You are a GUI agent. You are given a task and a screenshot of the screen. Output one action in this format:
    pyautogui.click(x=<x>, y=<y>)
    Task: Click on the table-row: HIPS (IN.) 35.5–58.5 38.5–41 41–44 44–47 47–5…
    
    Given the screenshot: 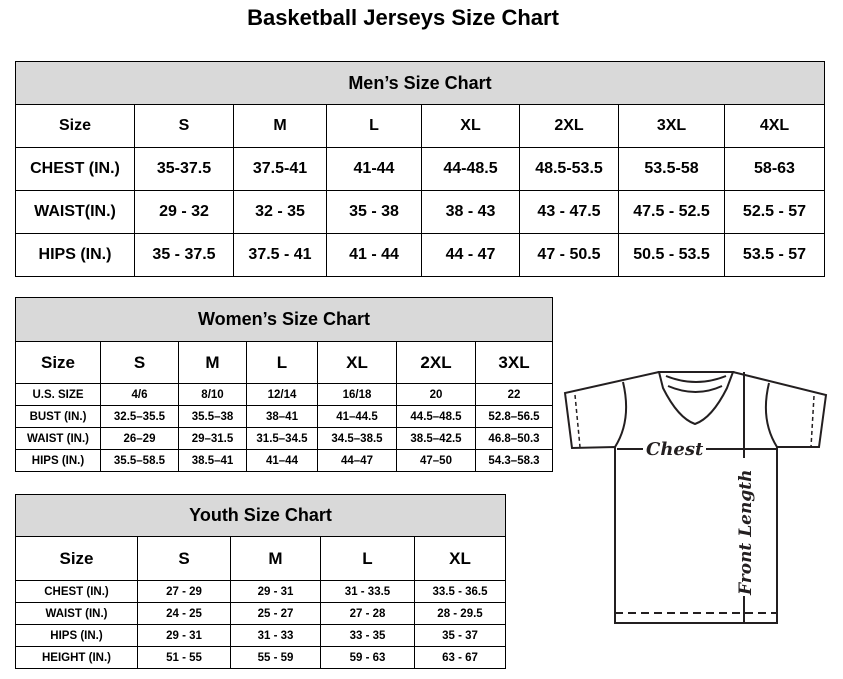 What is the action you would take?
    pyautogui.click(x=284, y=460)
    